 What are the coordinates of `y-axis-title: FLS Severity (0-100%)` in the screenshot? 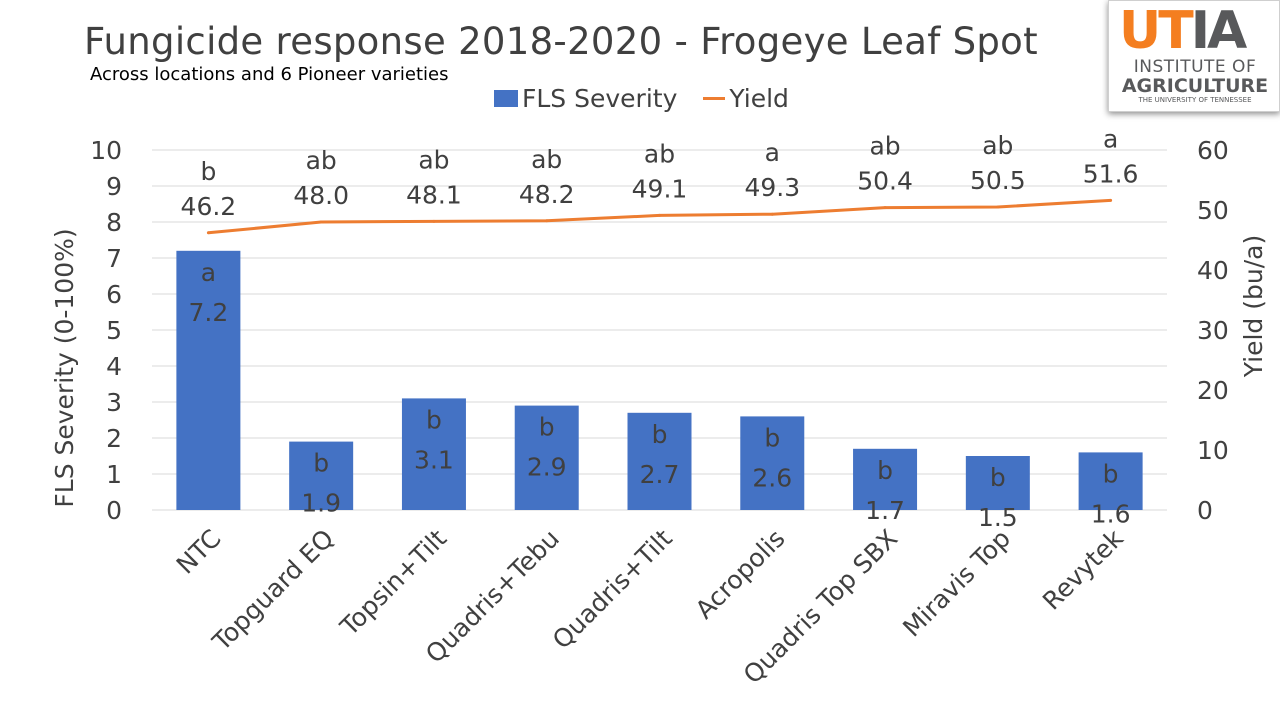 It's located at (64, 367).